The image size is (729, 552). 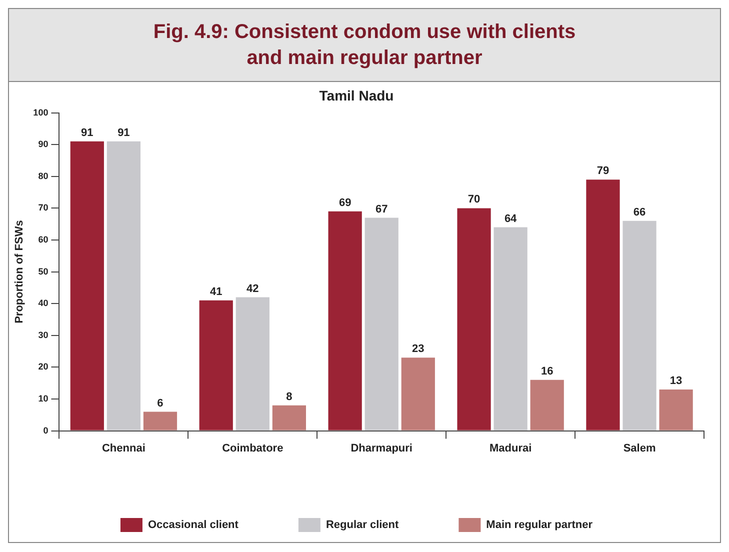 What do you see at coordinates (193, 525) in the screenshot?
I see `legend-label: Occasional client` at bounding box center [193, 525].